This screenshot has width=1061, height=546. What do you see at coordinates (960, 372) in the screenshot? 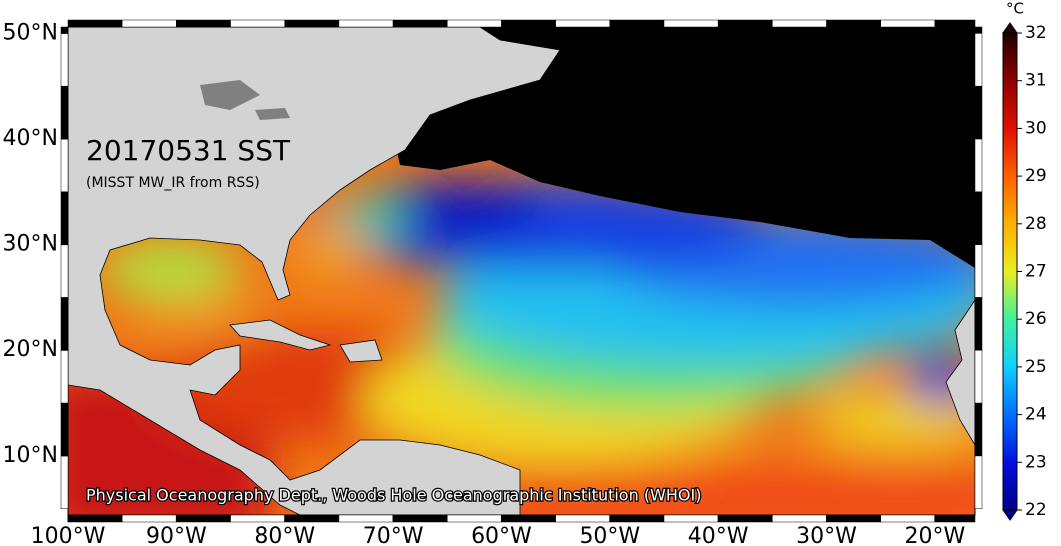
I see `land-africa` at bounding box center [960, 372].